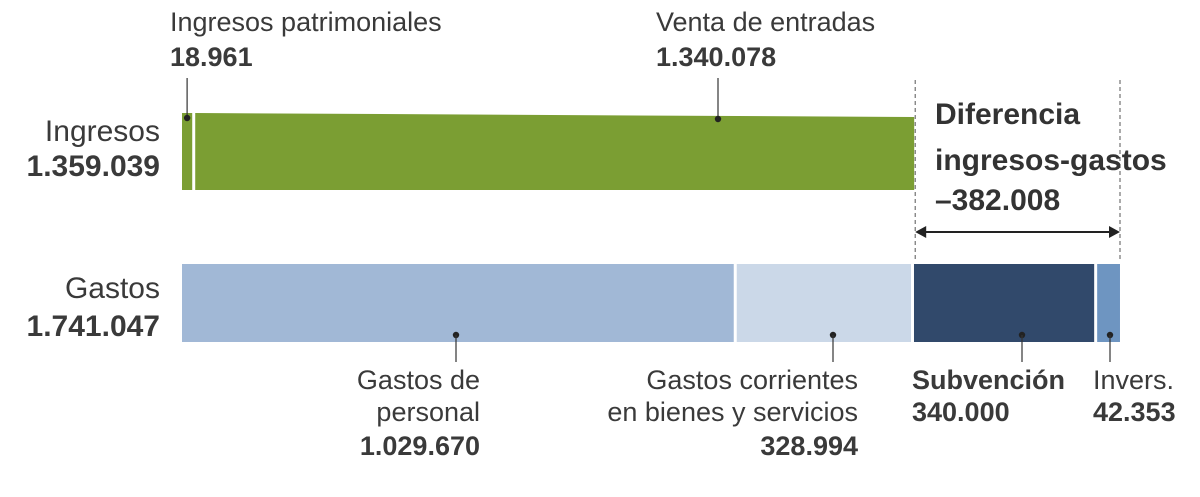 The height and width of the screenshot is (497, 1200). I want to click on difference-guides, so click(1017, 171).